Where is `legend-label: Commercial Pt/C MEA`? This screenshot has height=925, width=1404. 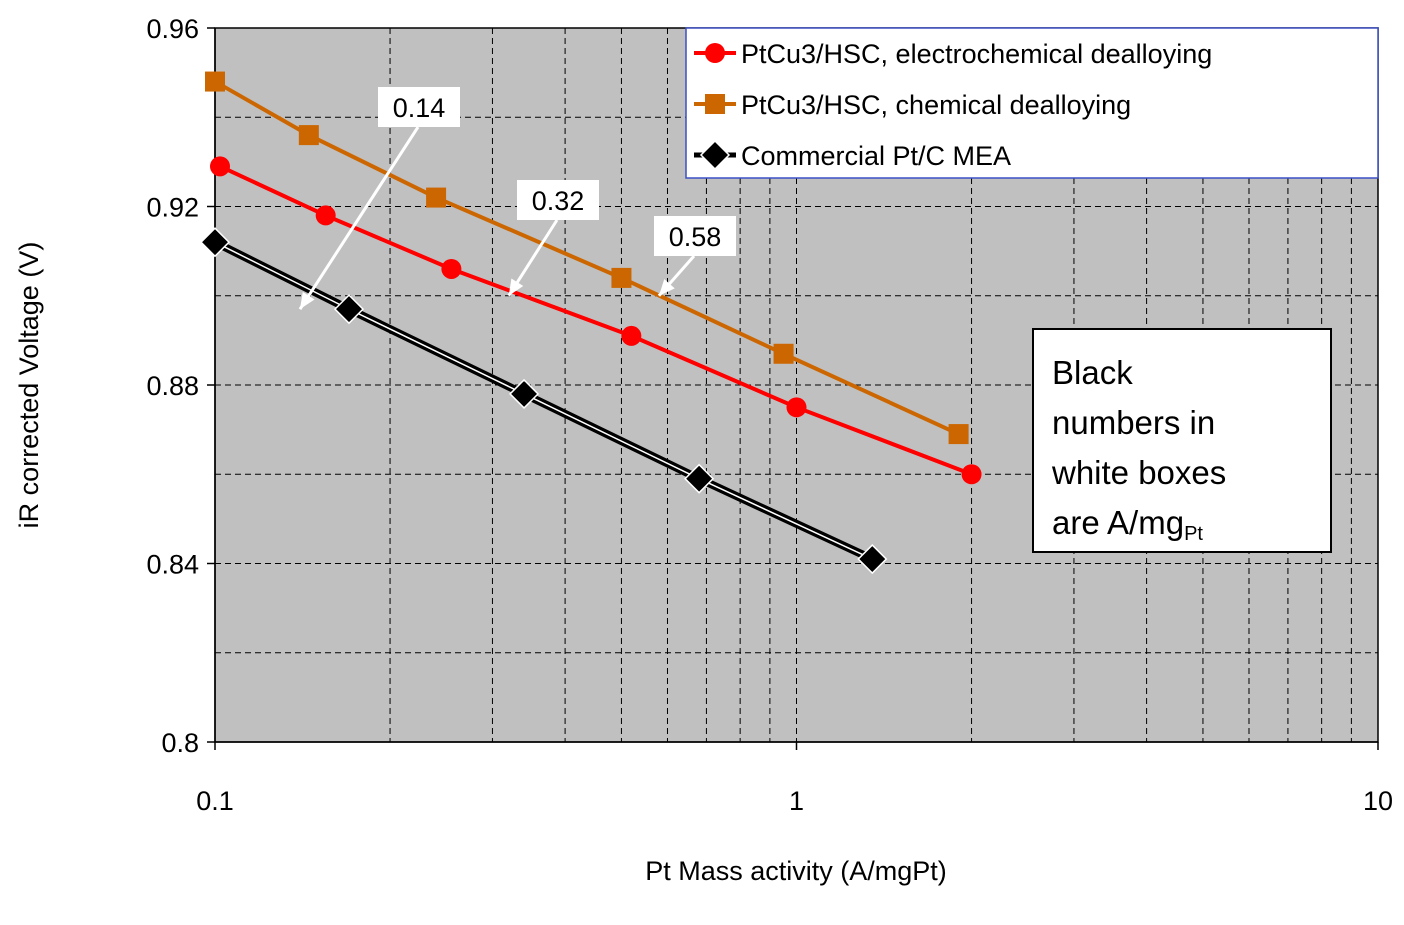
legend-label: Commercial Pt/C MEA is located at coordinates (876, 156).